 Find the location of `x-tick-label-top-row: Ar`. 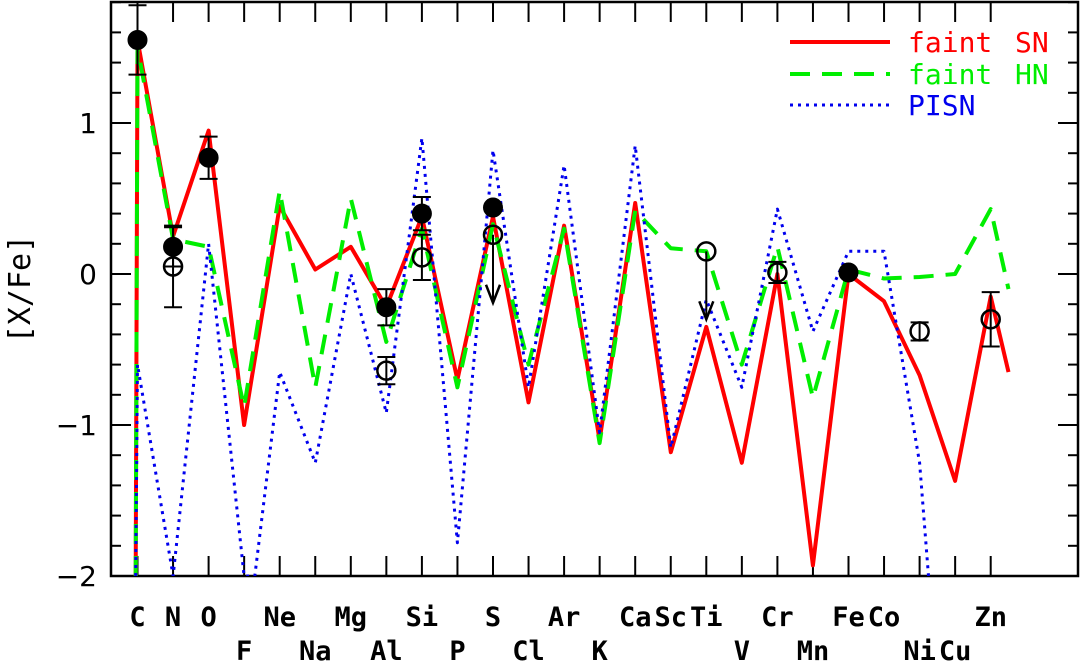

x-tick-label-top-row: Ar is located at coordinates (564, 617).